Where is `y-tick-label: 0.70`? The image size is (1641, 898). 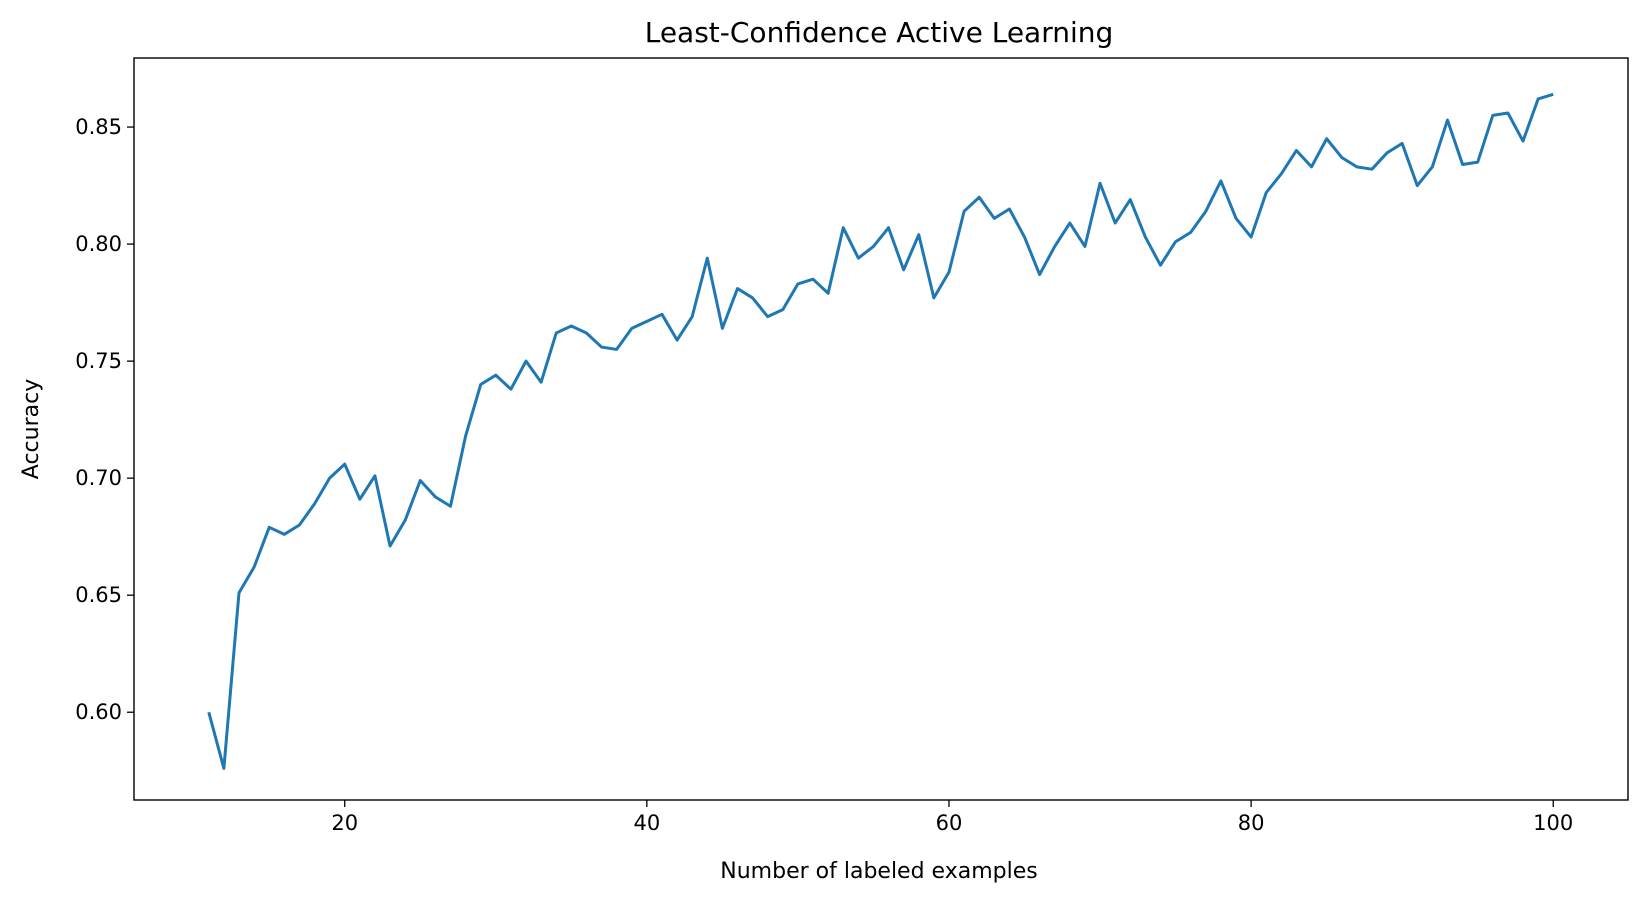 y-tick-label: 0.70 is located at coordinates (98, 478).